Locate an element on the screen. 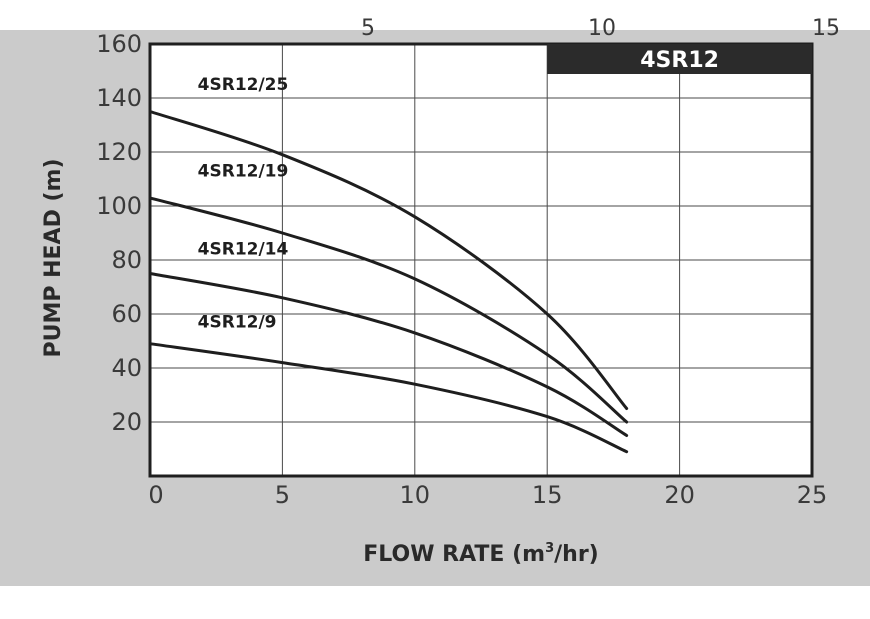  x-tick-label: 15 is located at coordinates (547, 495).